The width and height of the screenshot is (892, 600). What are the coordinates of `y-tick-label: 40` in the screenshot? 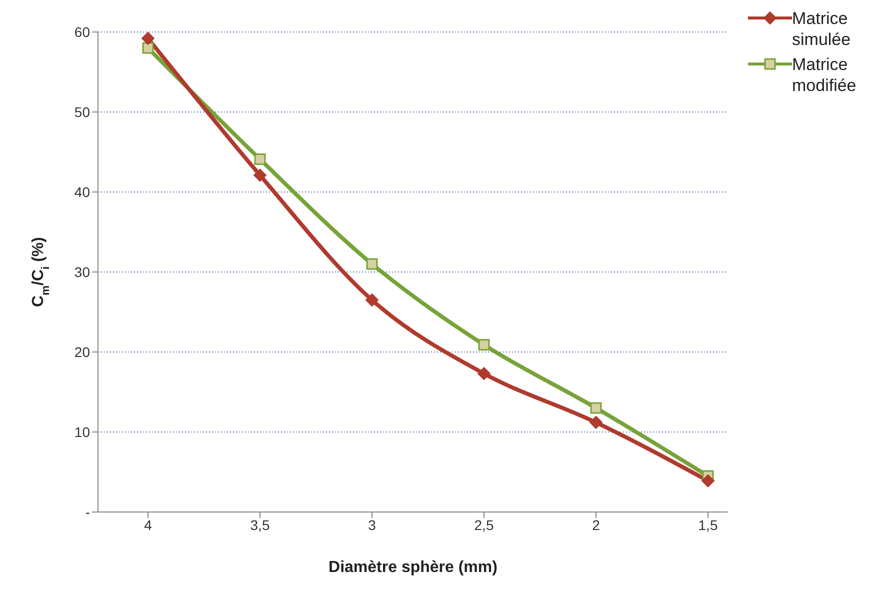 It's located at (82, 192).